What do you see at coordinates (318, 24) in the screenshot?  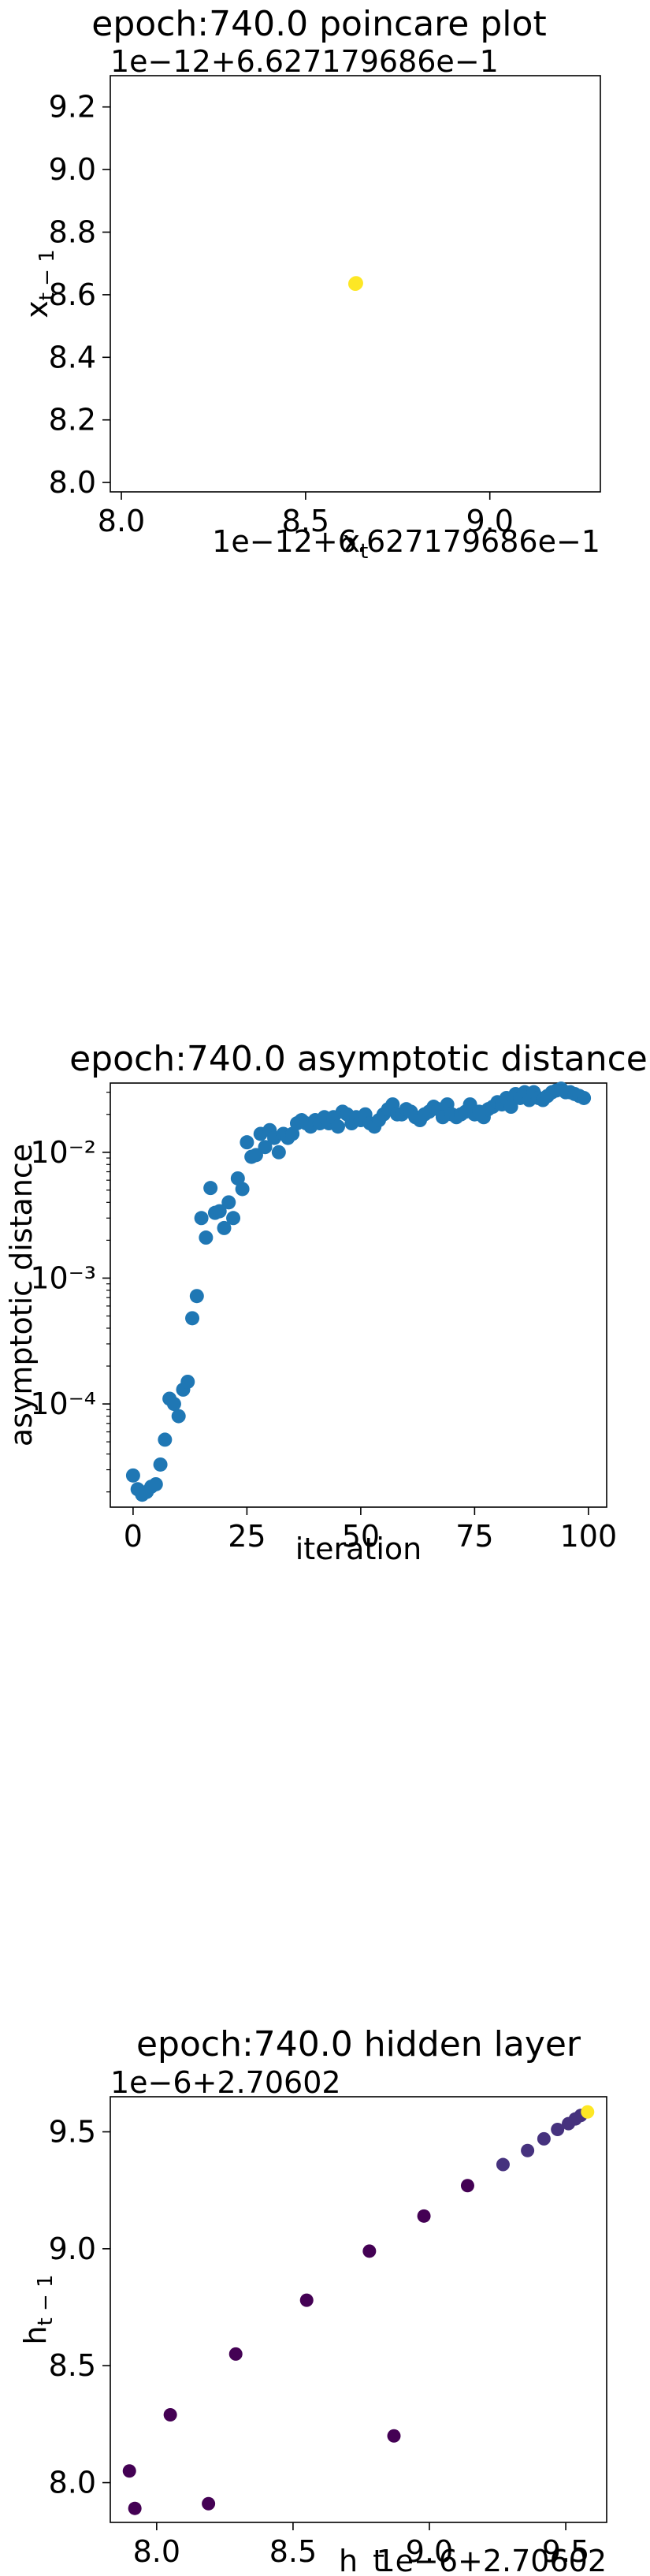 I see `poincare-title: epoch:740.0 poincare plot` at bounding box center [318, 24].